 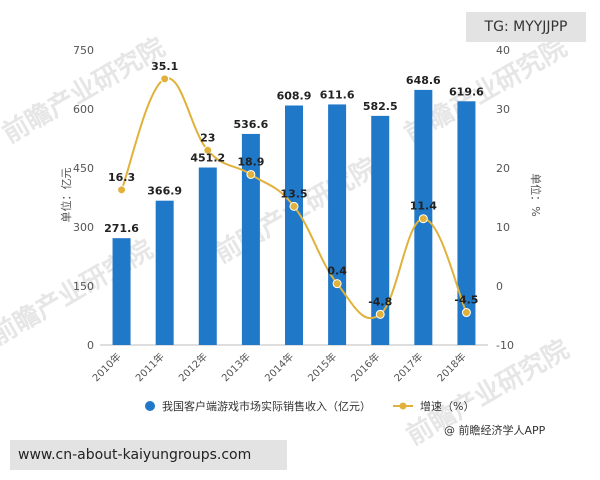 What do you see at coordinates (293, 193) in the screenshot?
I see `line-value-label: 13.5` at bounding box center [293, 193].